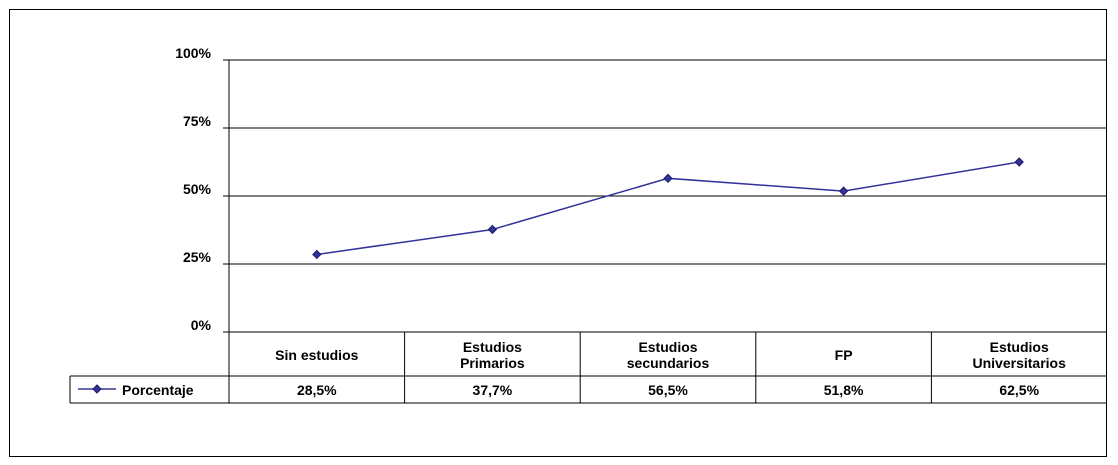  What do you see at coordinates (668, 390) in the screenshot?
I see `data-table-value: 56,5%` at bounding box center [668, 390].